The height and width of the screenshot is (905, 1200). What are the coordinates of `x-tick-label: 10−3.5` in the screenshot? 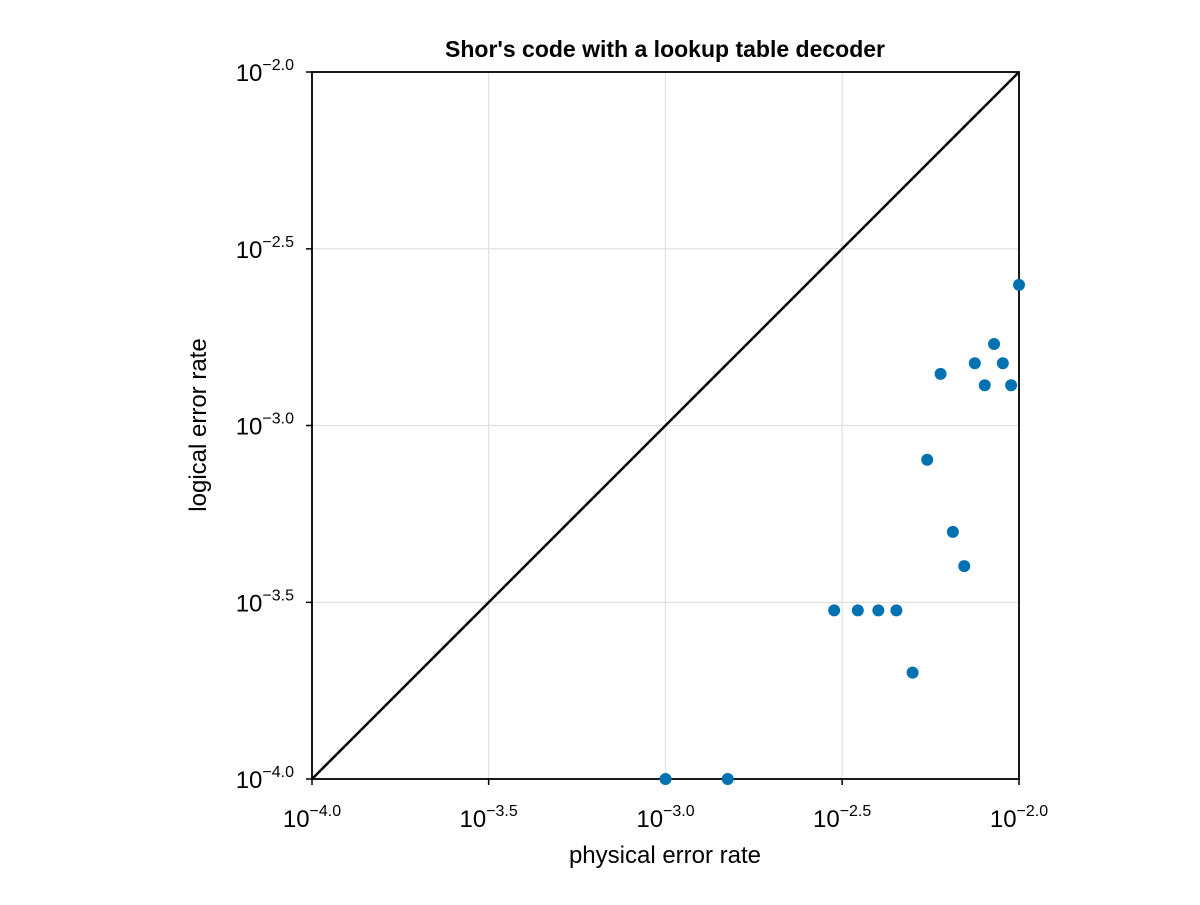 It's located at (488, 818).